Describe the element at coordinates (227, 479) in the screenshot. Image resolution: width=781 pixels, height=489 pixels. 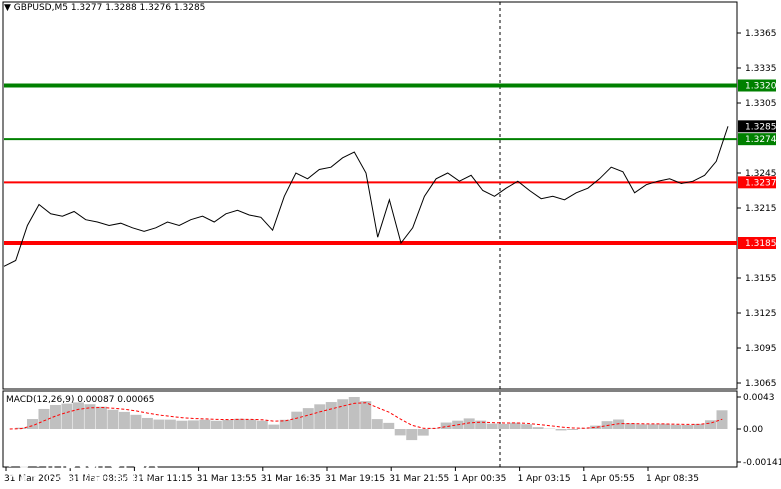
I see `time-axis-label: 31 Mar 13:55` at that location.